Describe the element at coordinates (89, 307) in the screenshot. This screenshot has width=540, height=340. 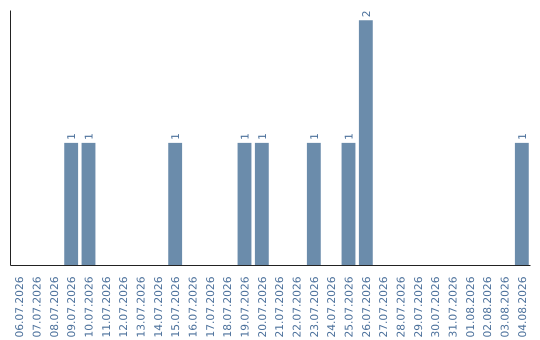
I see `x-tick-label: 10.07.2026` at that location.